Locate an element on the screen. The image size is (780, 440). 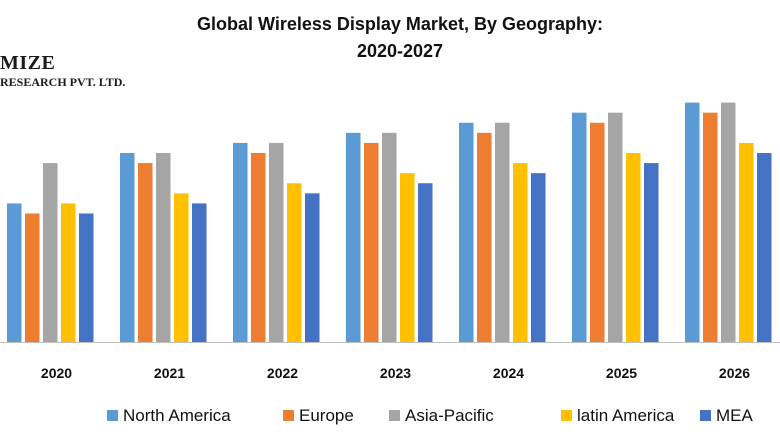
bar-north-america-2026 is located at coordinates (692, 222).